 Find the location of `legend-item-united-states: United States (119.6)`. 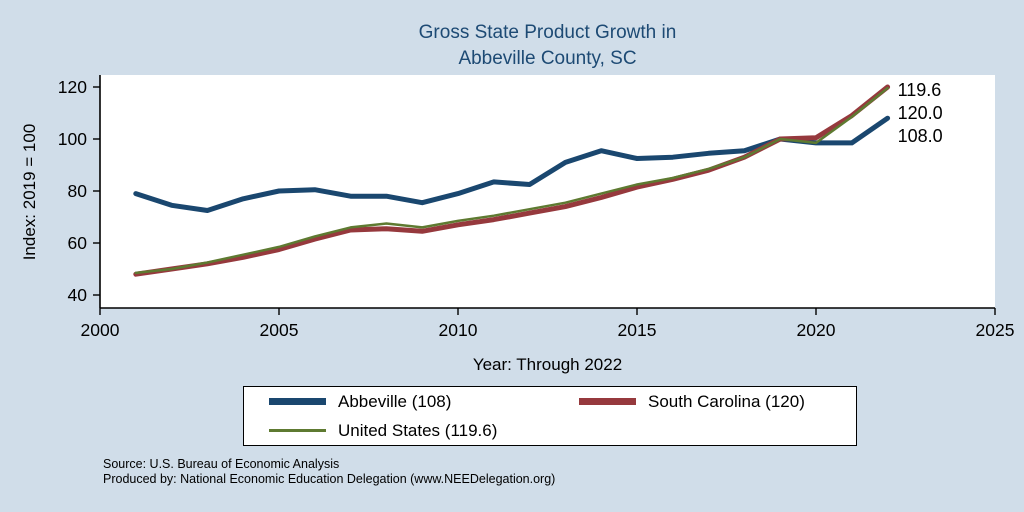

legend-item-united-states: United States (119.6) is located at coordinates (399, 431).